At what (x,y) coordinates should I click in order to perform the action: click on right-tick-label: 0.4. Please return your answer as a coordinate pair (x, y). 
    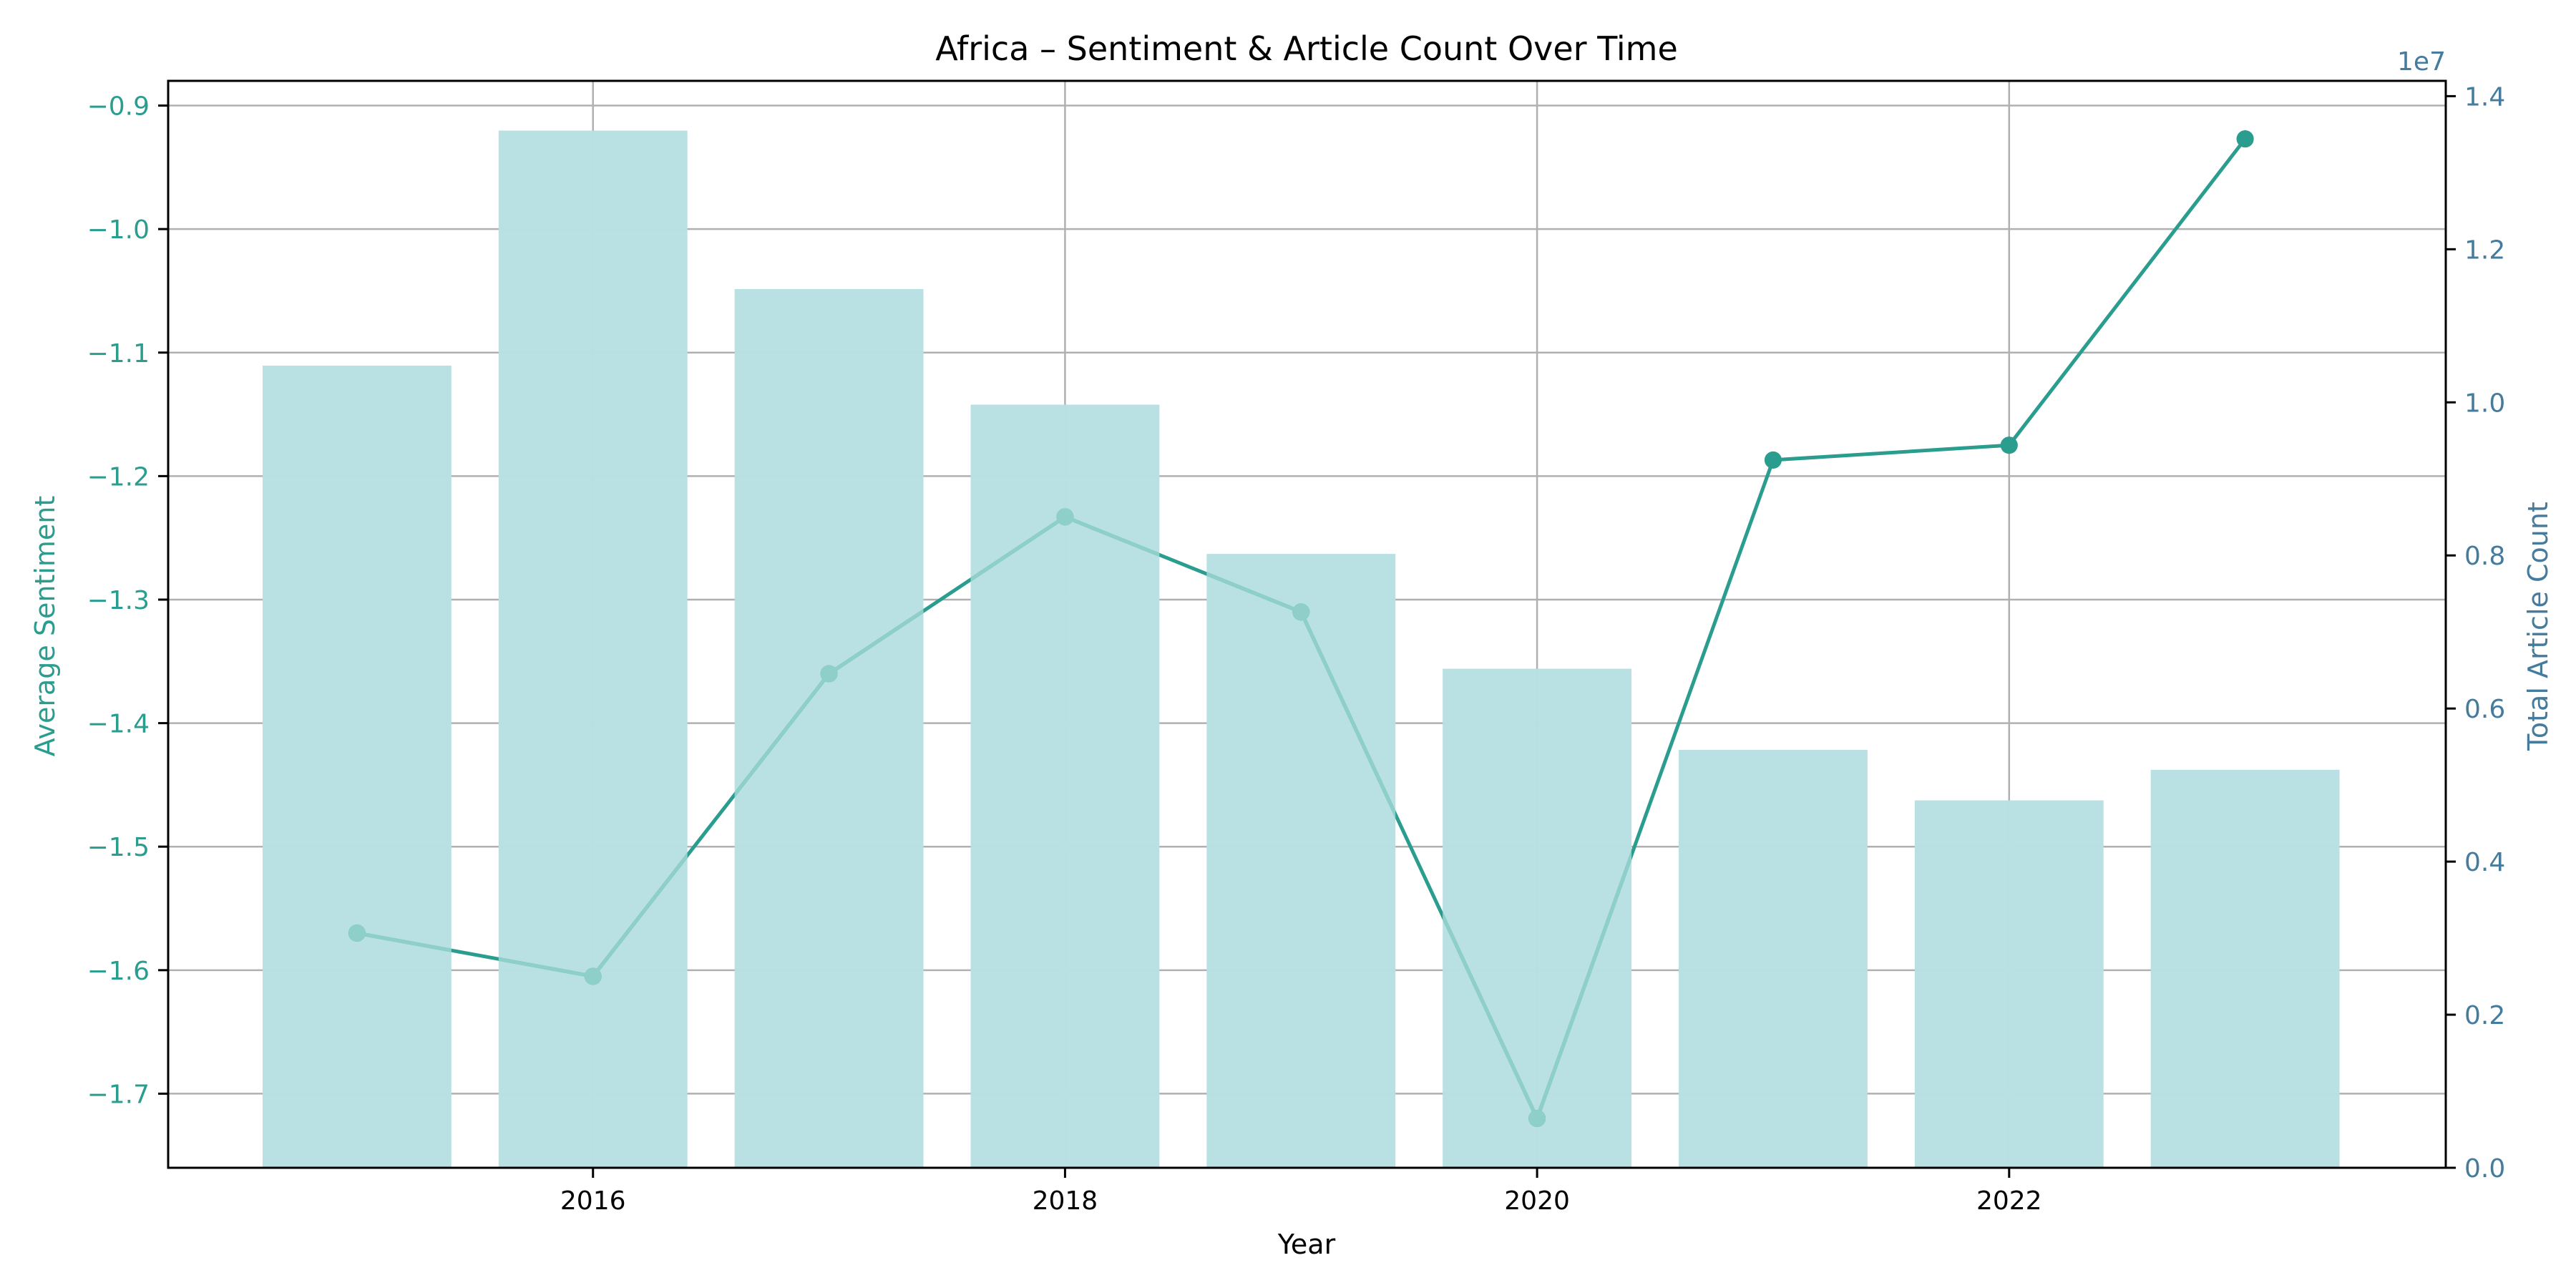
    Looking at the image, I should click on (2484, 862).